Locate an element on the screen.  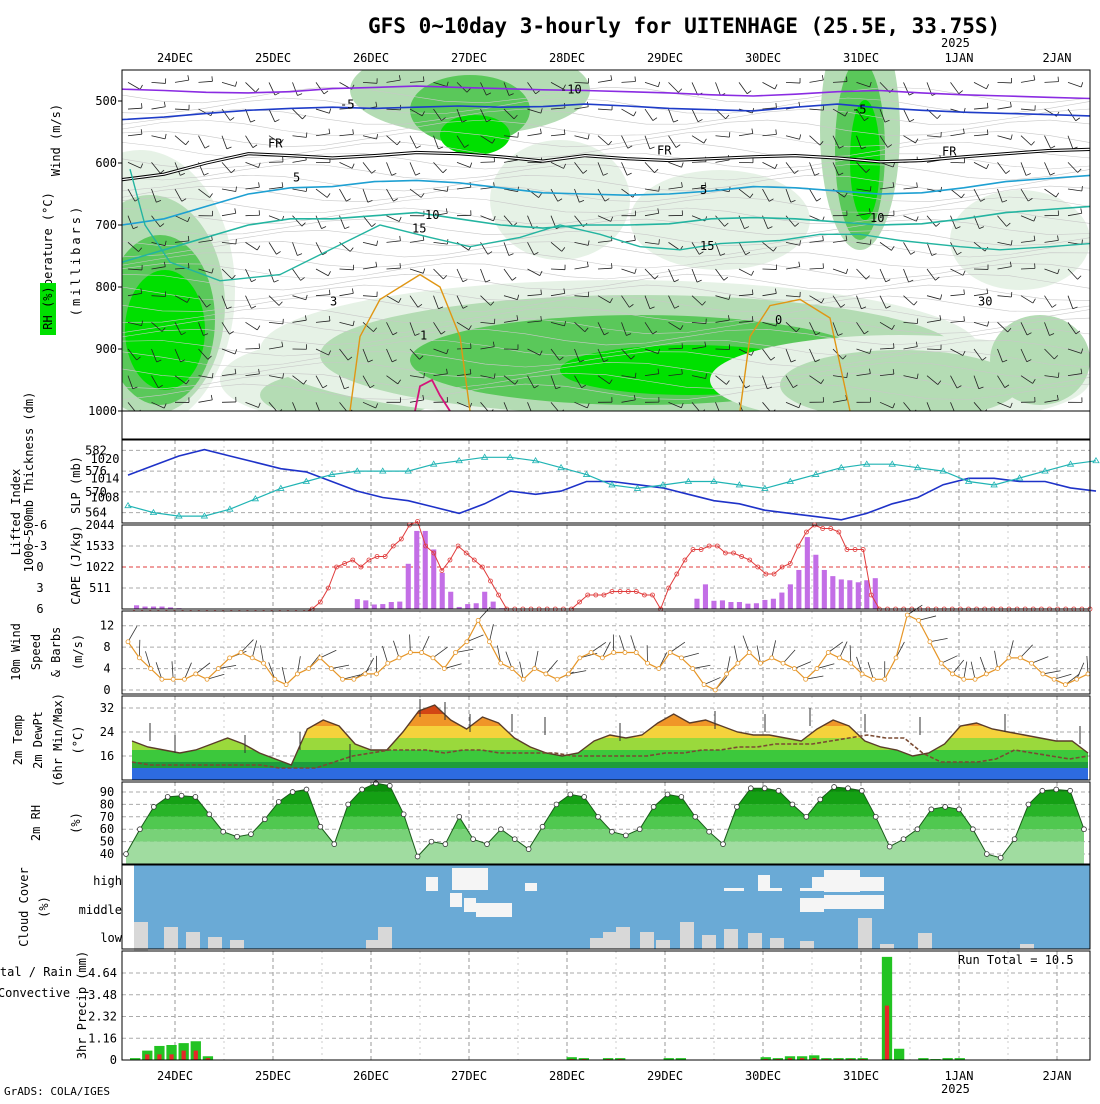
temp-unit: (°C) is located at coordinates (78, 740).